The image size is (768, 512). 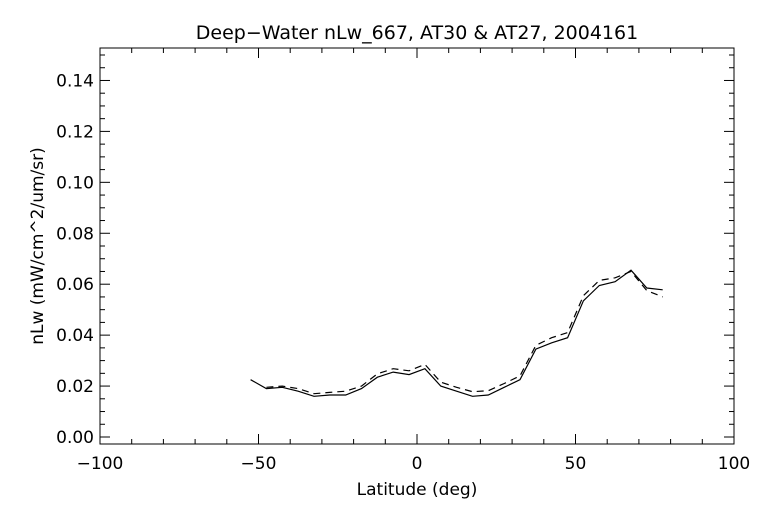 I want to click on x-tick-label: 100, so click(x=734, y=464).